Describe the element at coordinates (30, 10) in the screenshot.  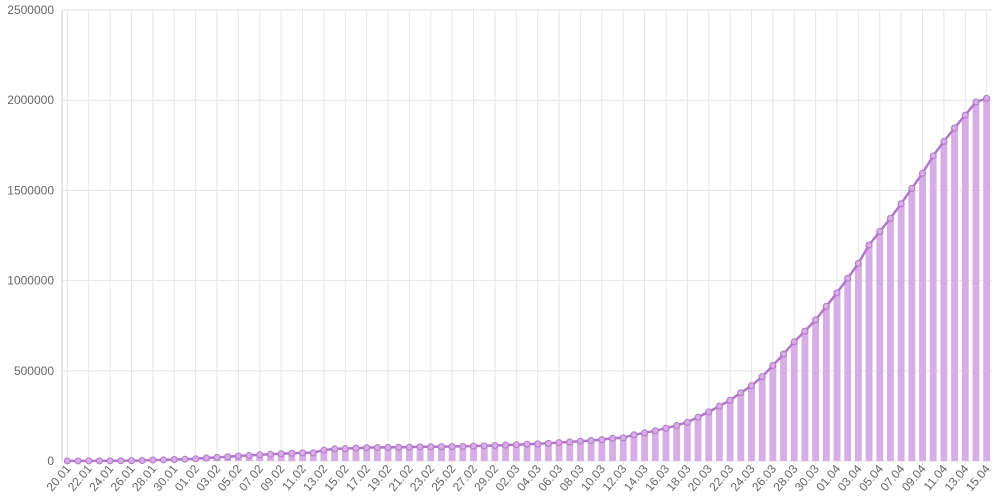
I see `y-tick-label: 2500000` at that location.